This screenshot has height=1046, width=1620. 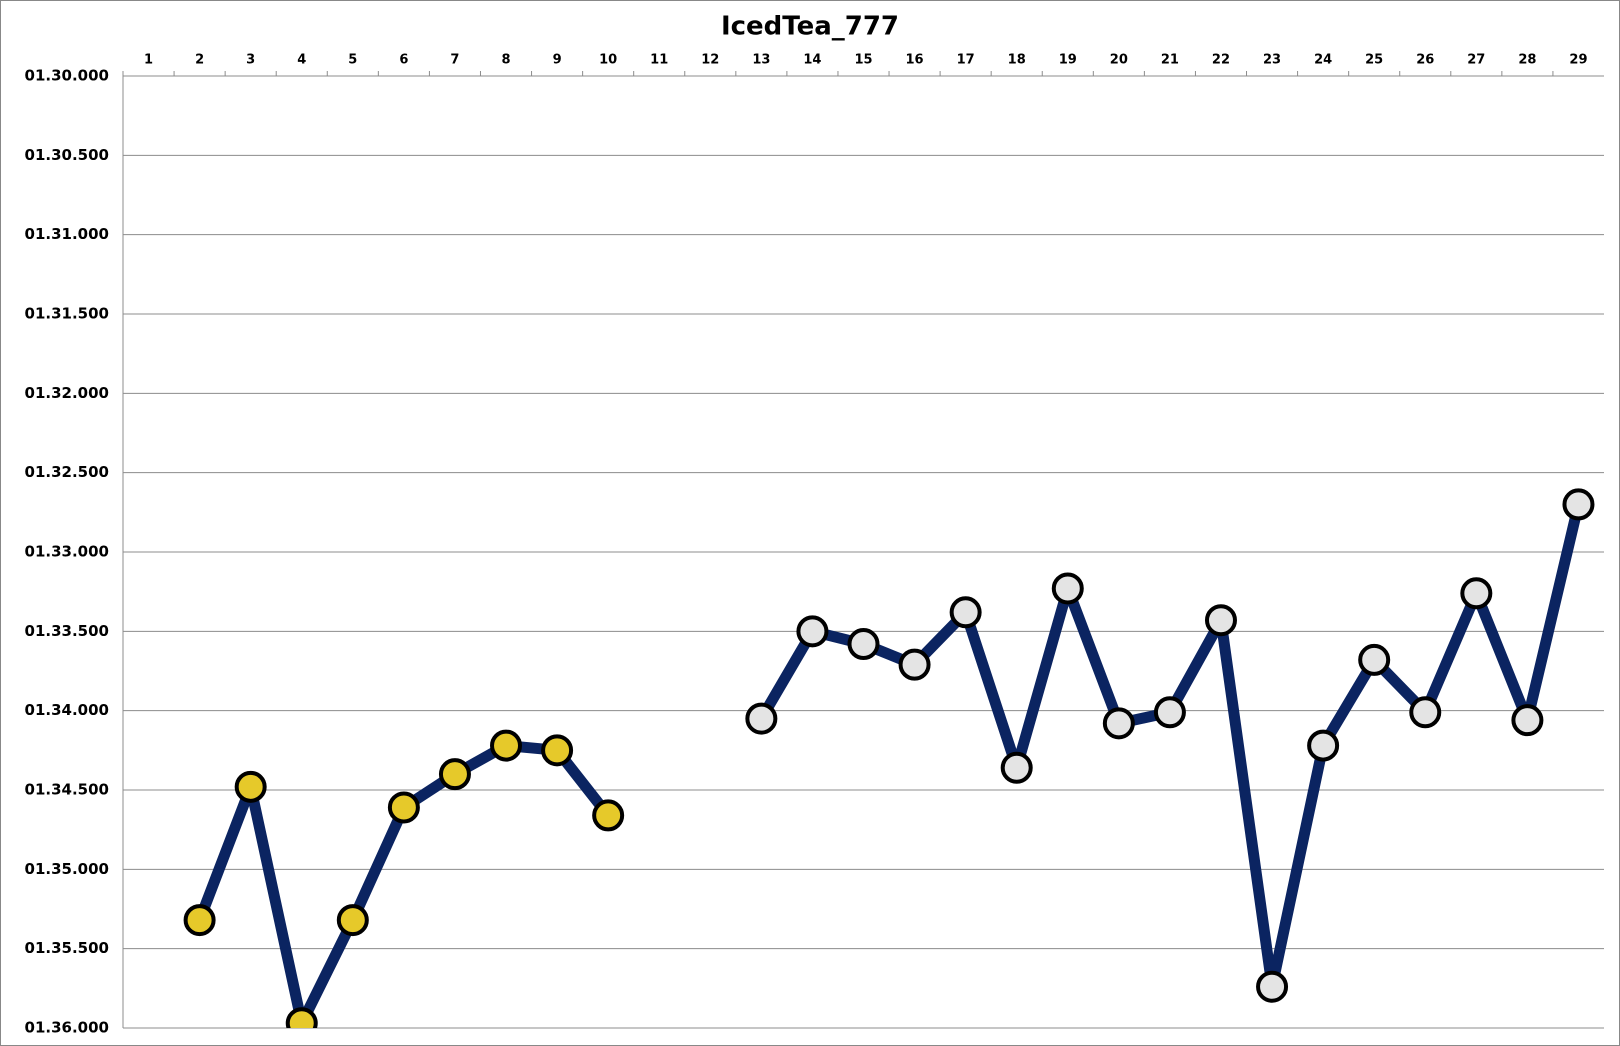 I want to click on y-tick-label: 01.30.500, so click(x=67, y=155).